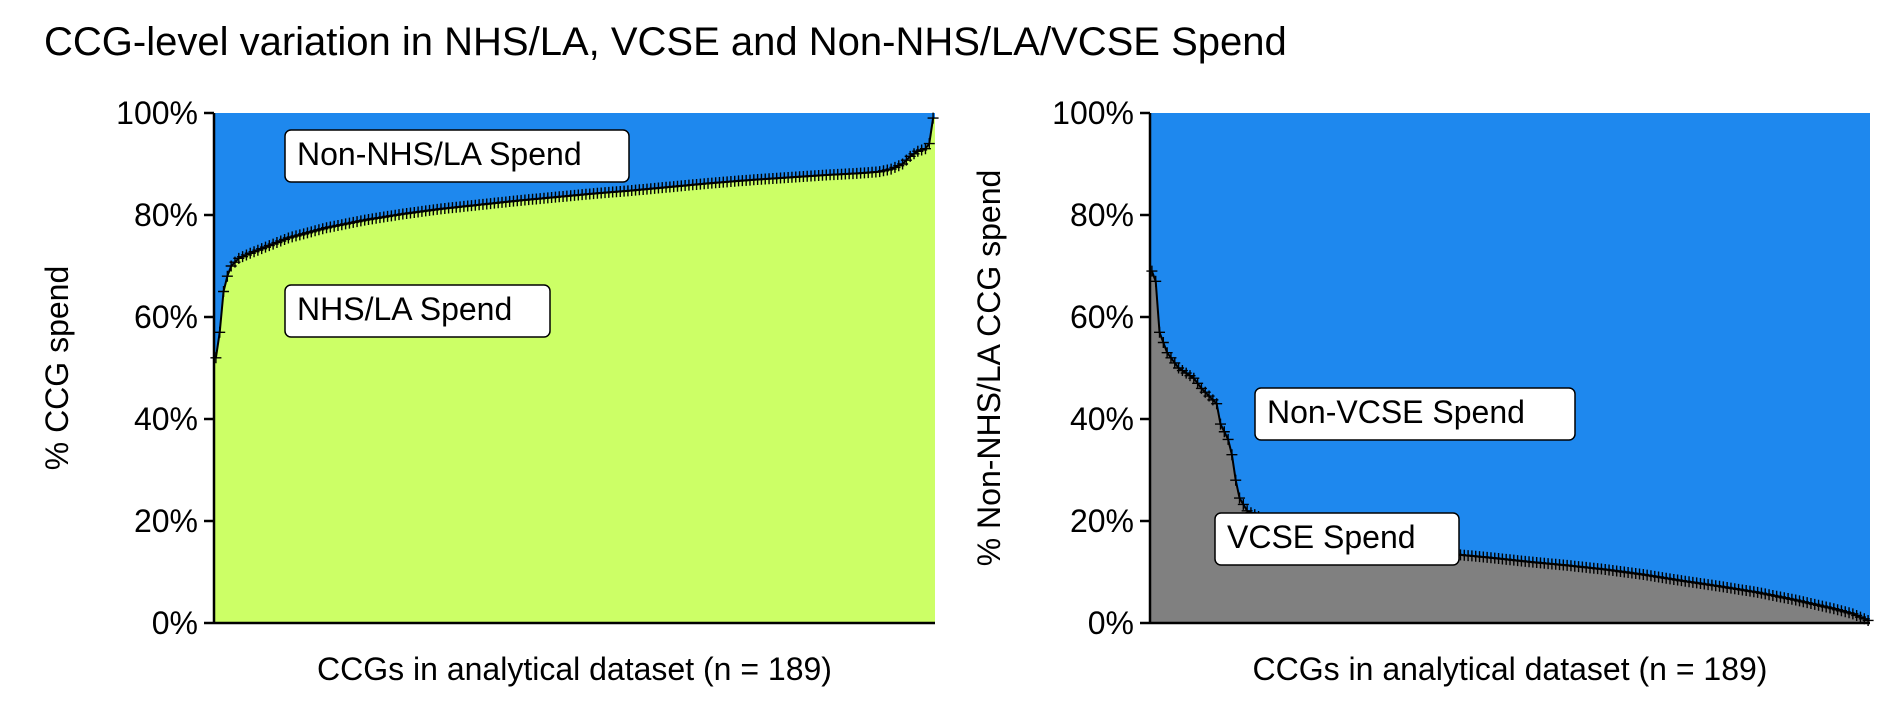 This screenshot has height=708, width=1889. Describe the element at coordinates (404, 309) in the screenshot. I see `series-label-text: NHS/LA Spend` at that location.